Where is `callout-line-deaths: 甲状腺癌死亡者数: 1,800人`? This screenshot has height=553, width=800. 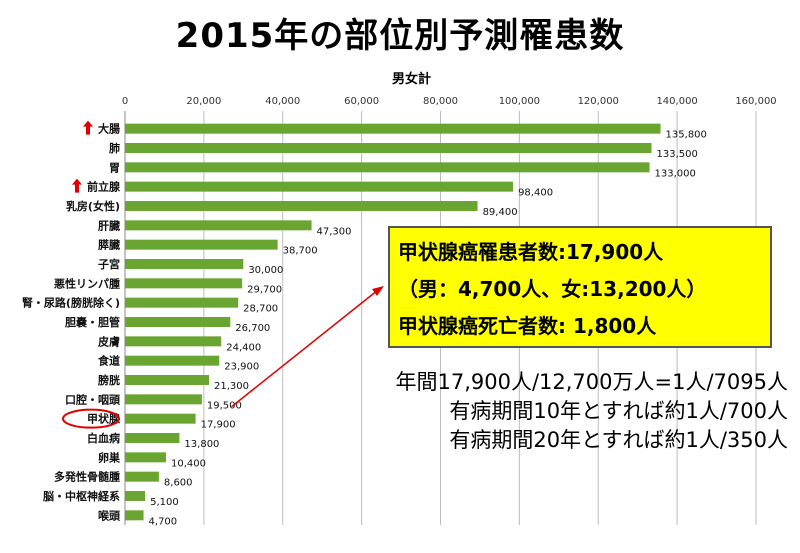 callout-line-deaths: 甲状腺癌死亡者数: 1,800人 is located at coordinates (527, 326).